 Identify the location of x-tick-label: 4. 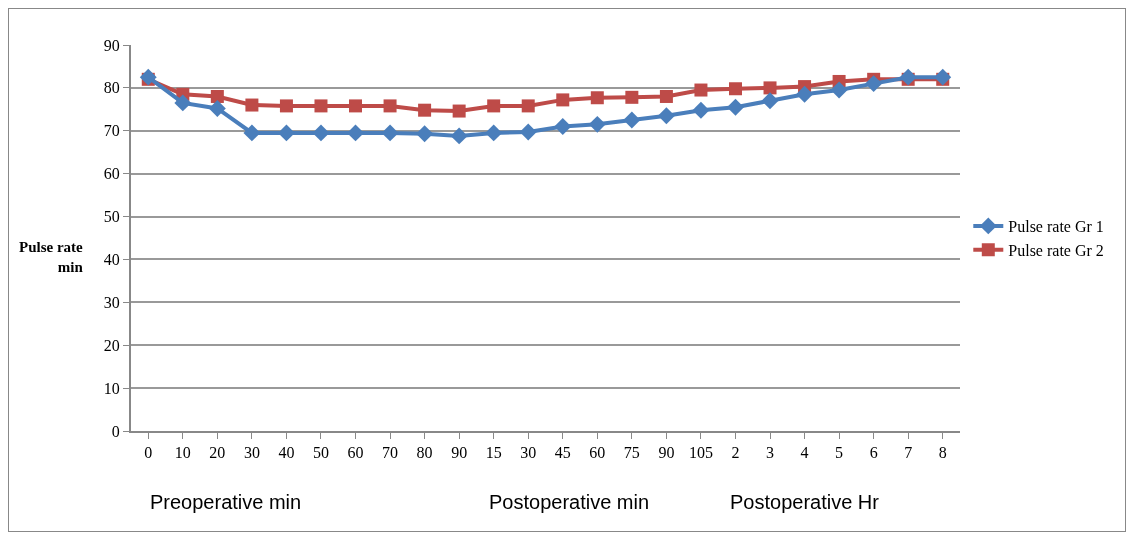
(804, 453).